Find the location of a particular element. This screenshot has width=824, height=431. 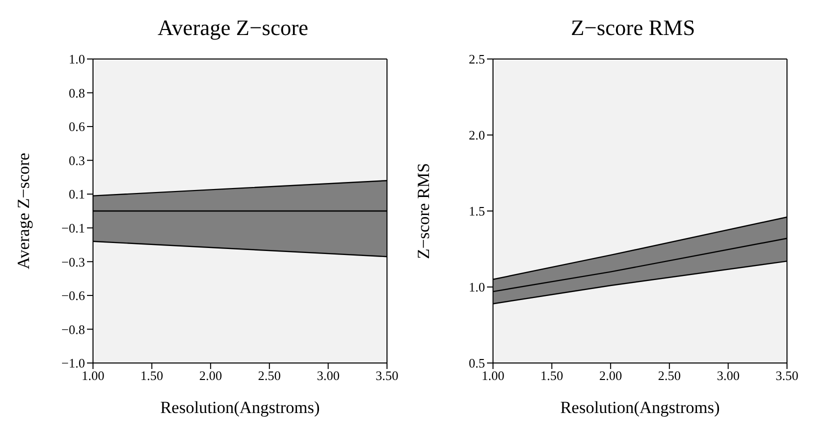

y-tick-label: −0.1 is located at coordinates (73, 228).